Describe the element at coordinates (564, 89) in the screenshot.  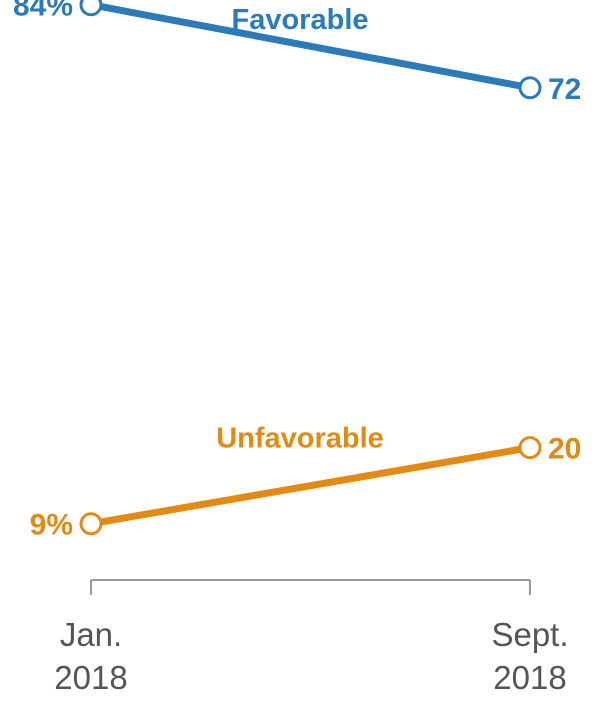
I see `favorable-value-label: 72` at that location.